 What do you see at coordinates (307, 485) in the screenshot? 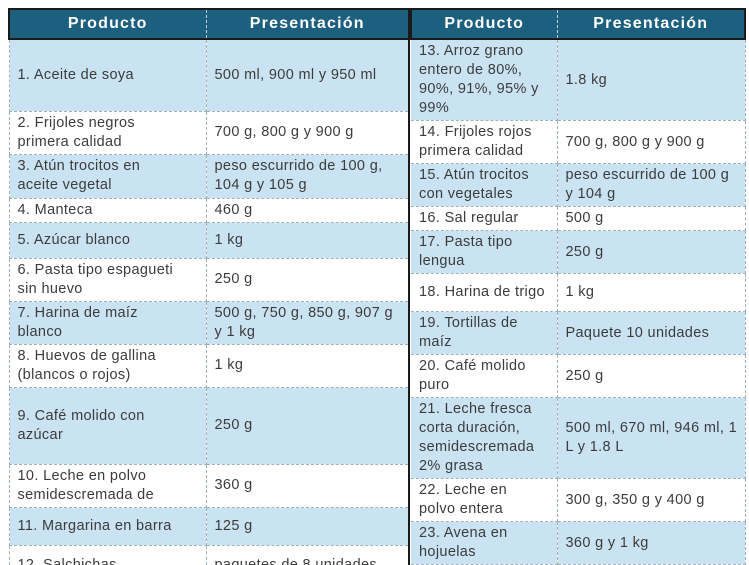
I see `presentacion-cell: 360 g` at bounding box center [307, 485].